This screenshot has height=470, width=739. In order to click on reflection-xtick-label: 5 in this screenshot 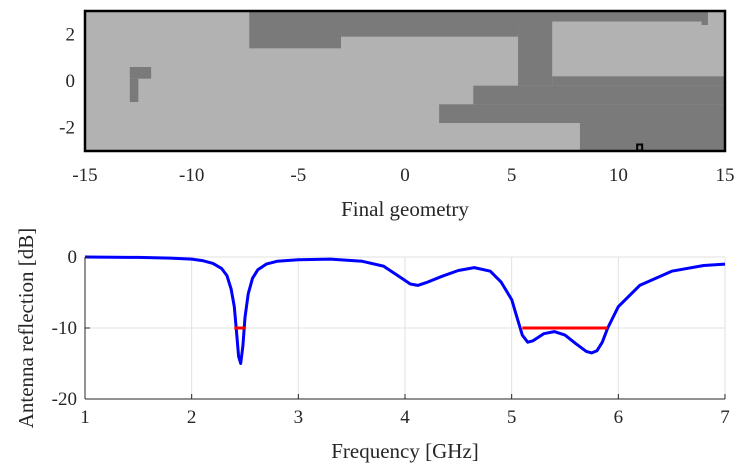, I will do `click(512, 417)`.